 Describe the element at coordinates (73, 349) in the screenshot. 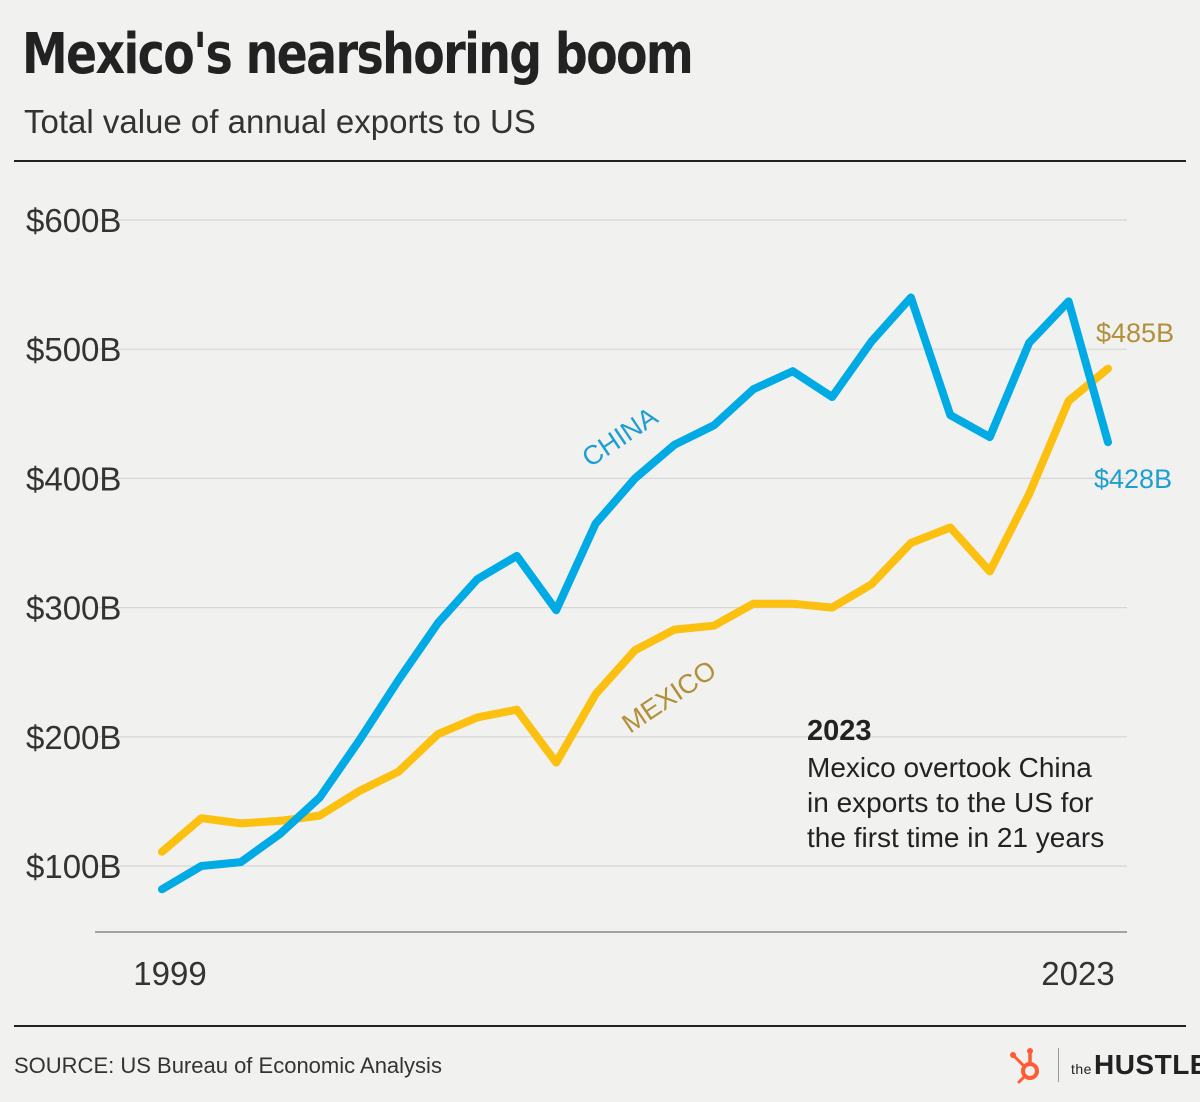

I see `y-tick-label: $500B` at that location.